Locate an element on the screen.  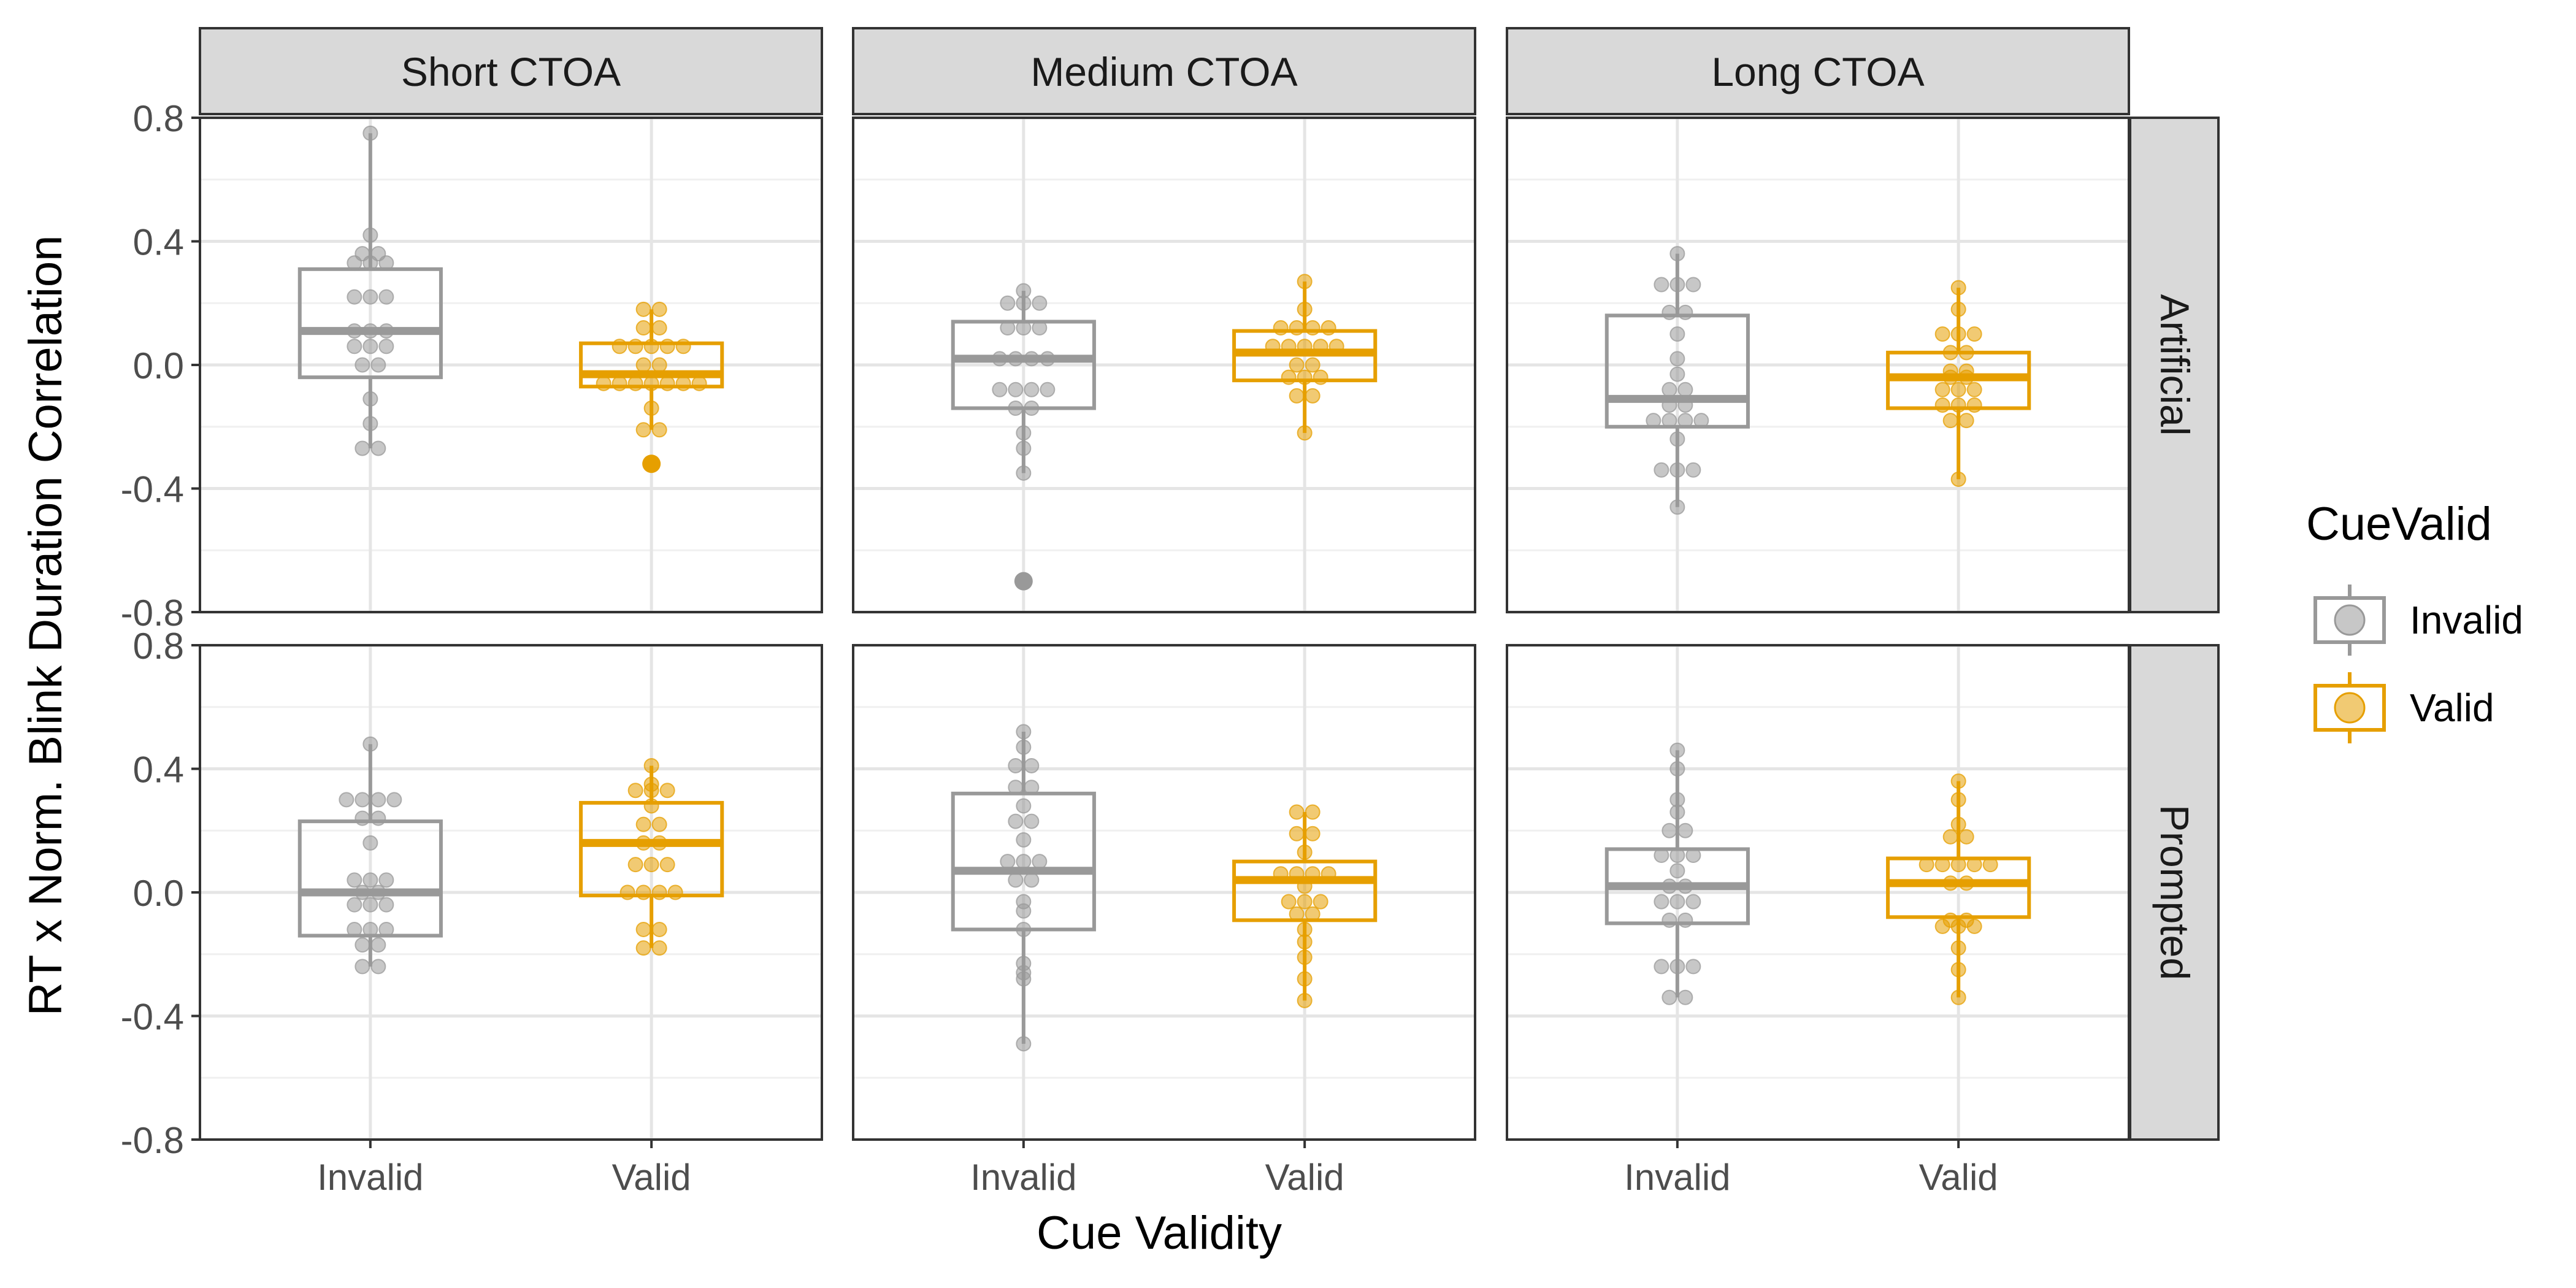
facet-panel is located at coordinates (1164, 365).